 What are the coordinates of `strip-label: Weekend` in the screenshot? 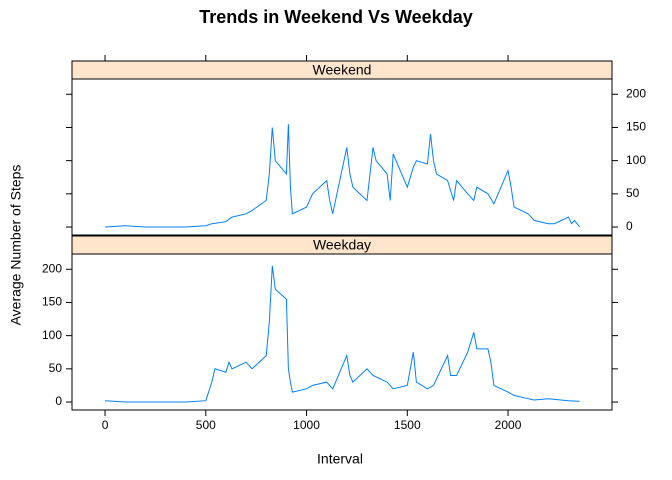 It's located at (342, 70).